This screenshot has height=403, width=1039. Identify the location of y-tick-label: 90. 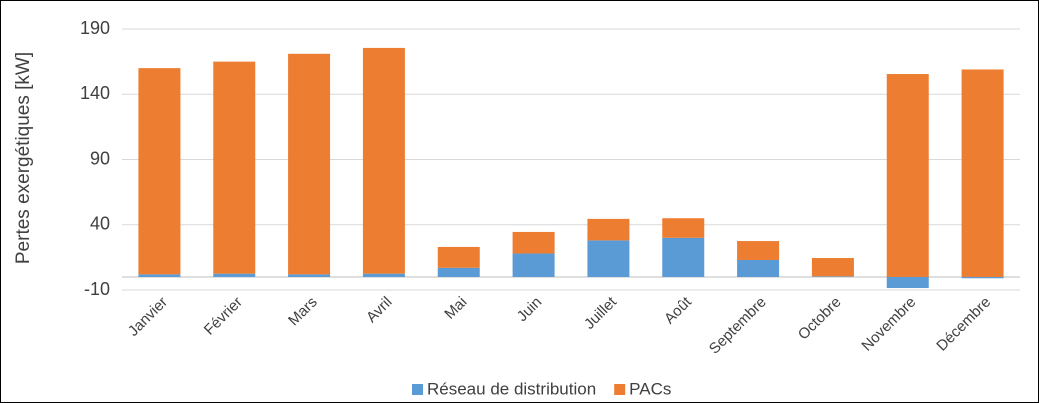
(100, 158).